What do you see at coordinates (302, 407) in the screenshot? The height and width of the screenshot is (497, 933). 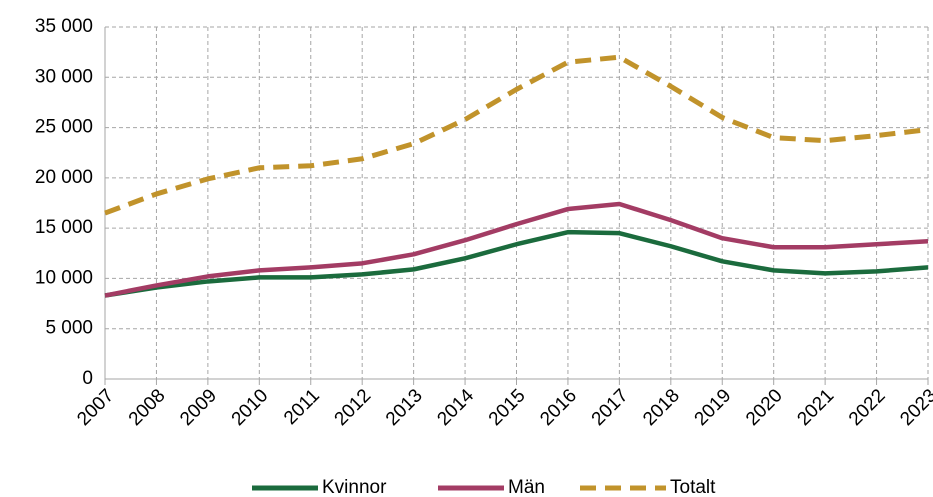 I see `x-tick-label: 2011` at bounding box center [302, 407].